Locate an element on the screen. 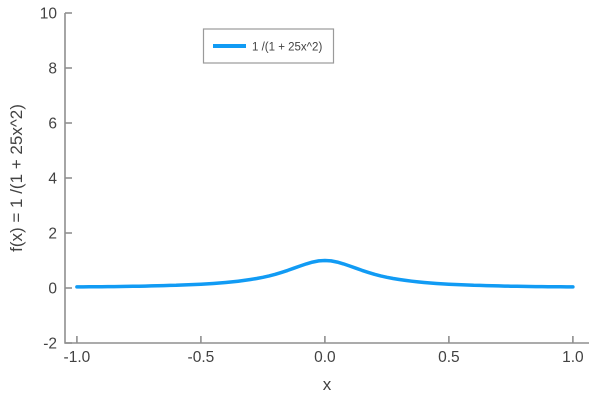 The height and width of the screenshot is (400, 600). legend: 1 /(1 + 25x^2) is located at coordinates (268, 46).